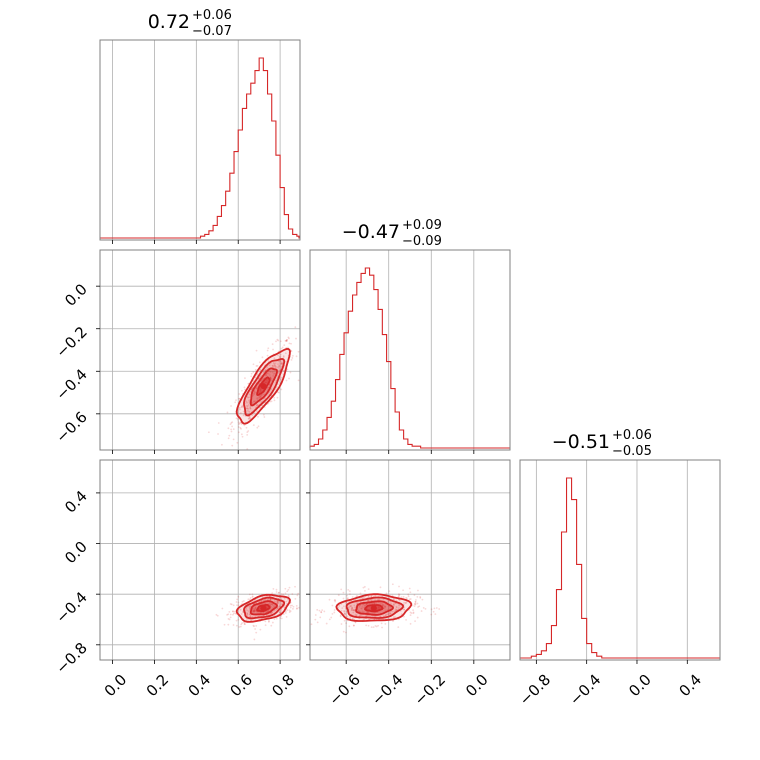 Image resolution: width=760 pixels, height=760 pixels. I want to click on x-tick-label: −0.6, so click(344, 690).